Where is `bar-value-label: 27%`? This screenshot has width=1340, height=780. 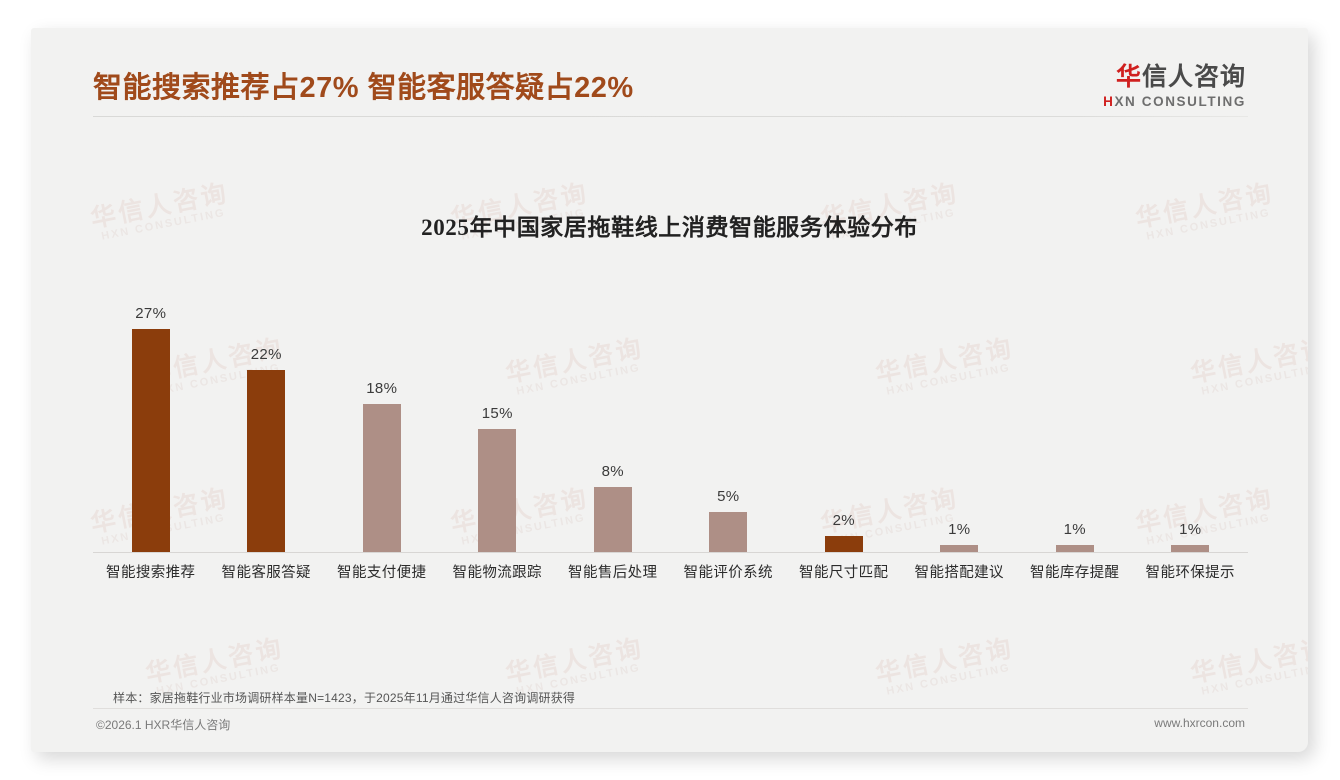
bar-value-label: 27% is located at coordinates (151, 313).